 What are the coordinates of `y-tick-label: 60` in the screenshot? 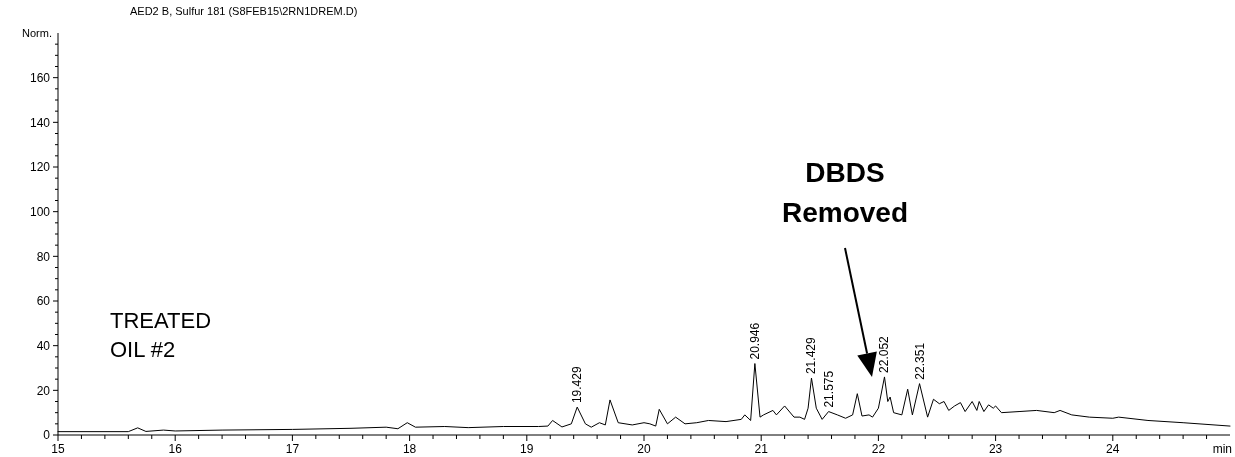 It's located at (43, 301).